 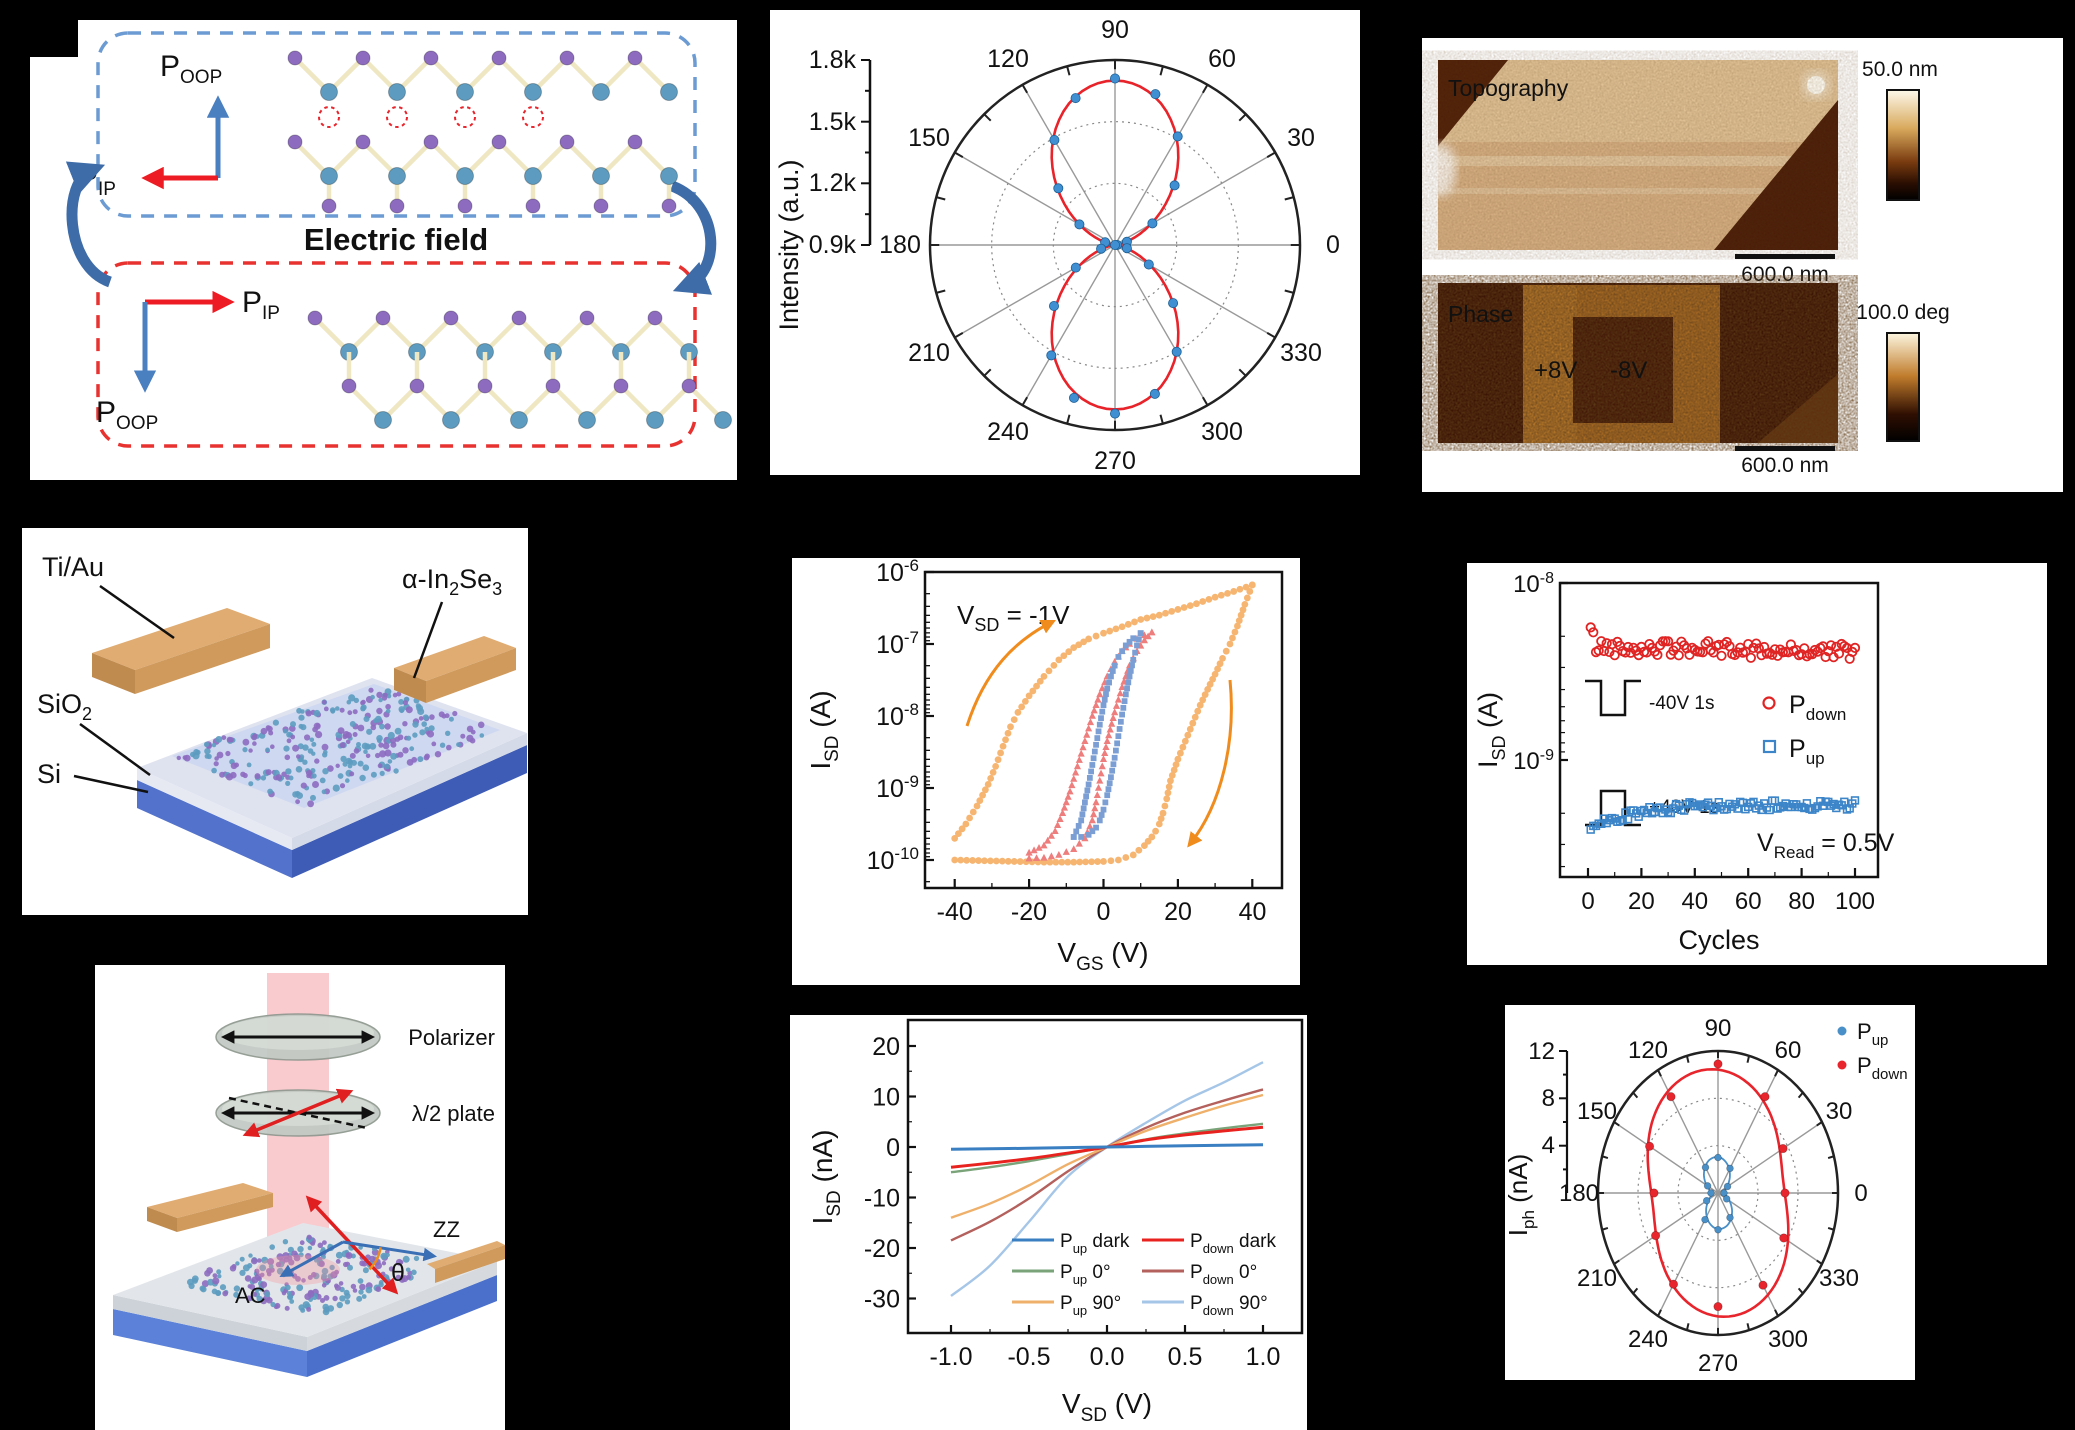 What do you see at coordinates (1728, 901) in the screenshot?
I see `endurance-xtick-labels: 0 20 40 60 80 100` at bounding box center [1728, 901].